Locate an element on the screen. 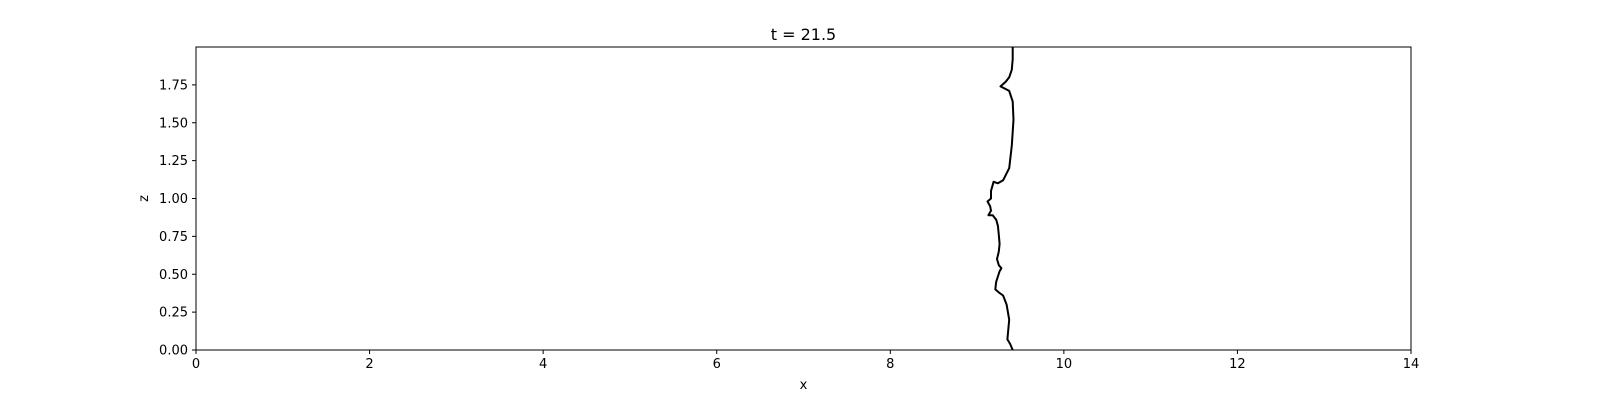 Image resolution: width=1600 pixels, height=400 pixels. x-tick-label: 12 is located at coordinates (1237, 364).